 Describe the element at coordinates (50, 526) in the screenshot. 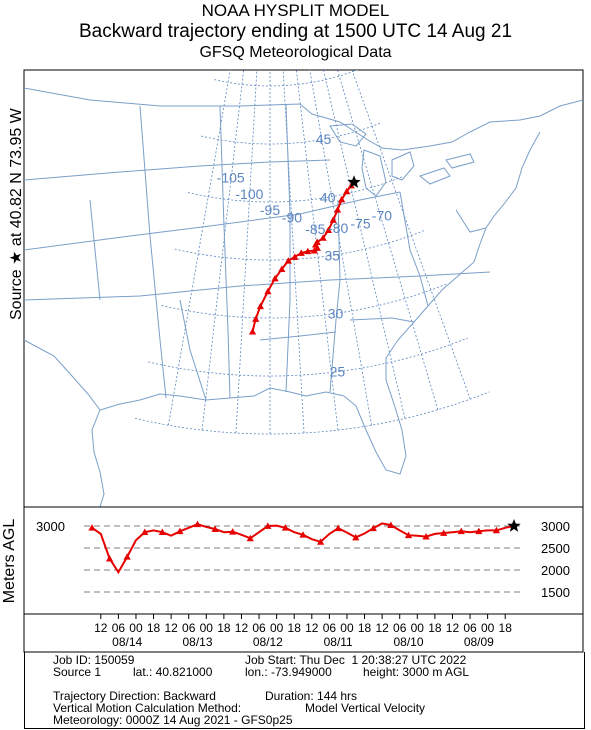

I see `height-tick-left: 3000` at that location.